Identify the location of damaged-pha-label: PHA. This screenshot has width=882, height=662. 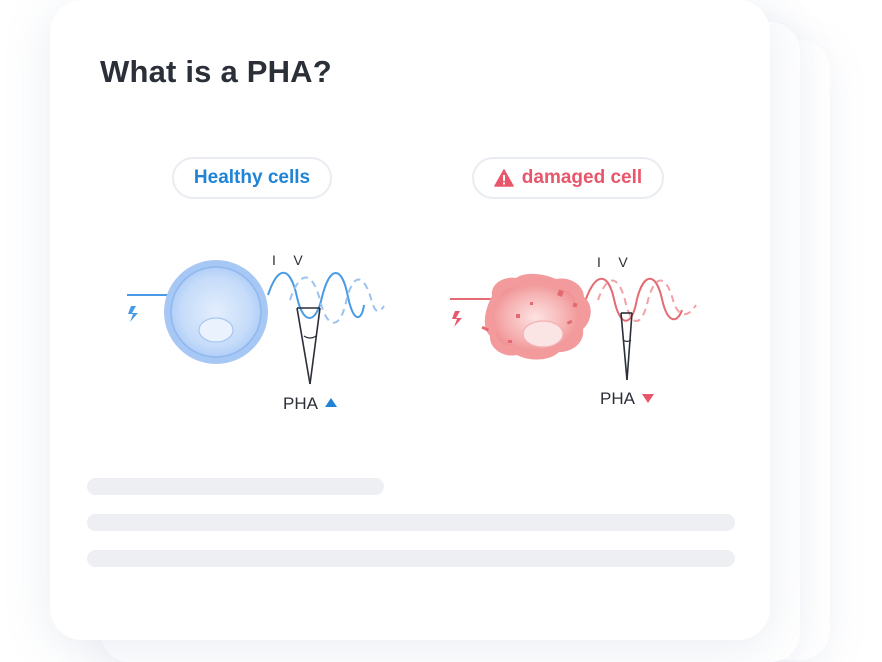
(618, 398).